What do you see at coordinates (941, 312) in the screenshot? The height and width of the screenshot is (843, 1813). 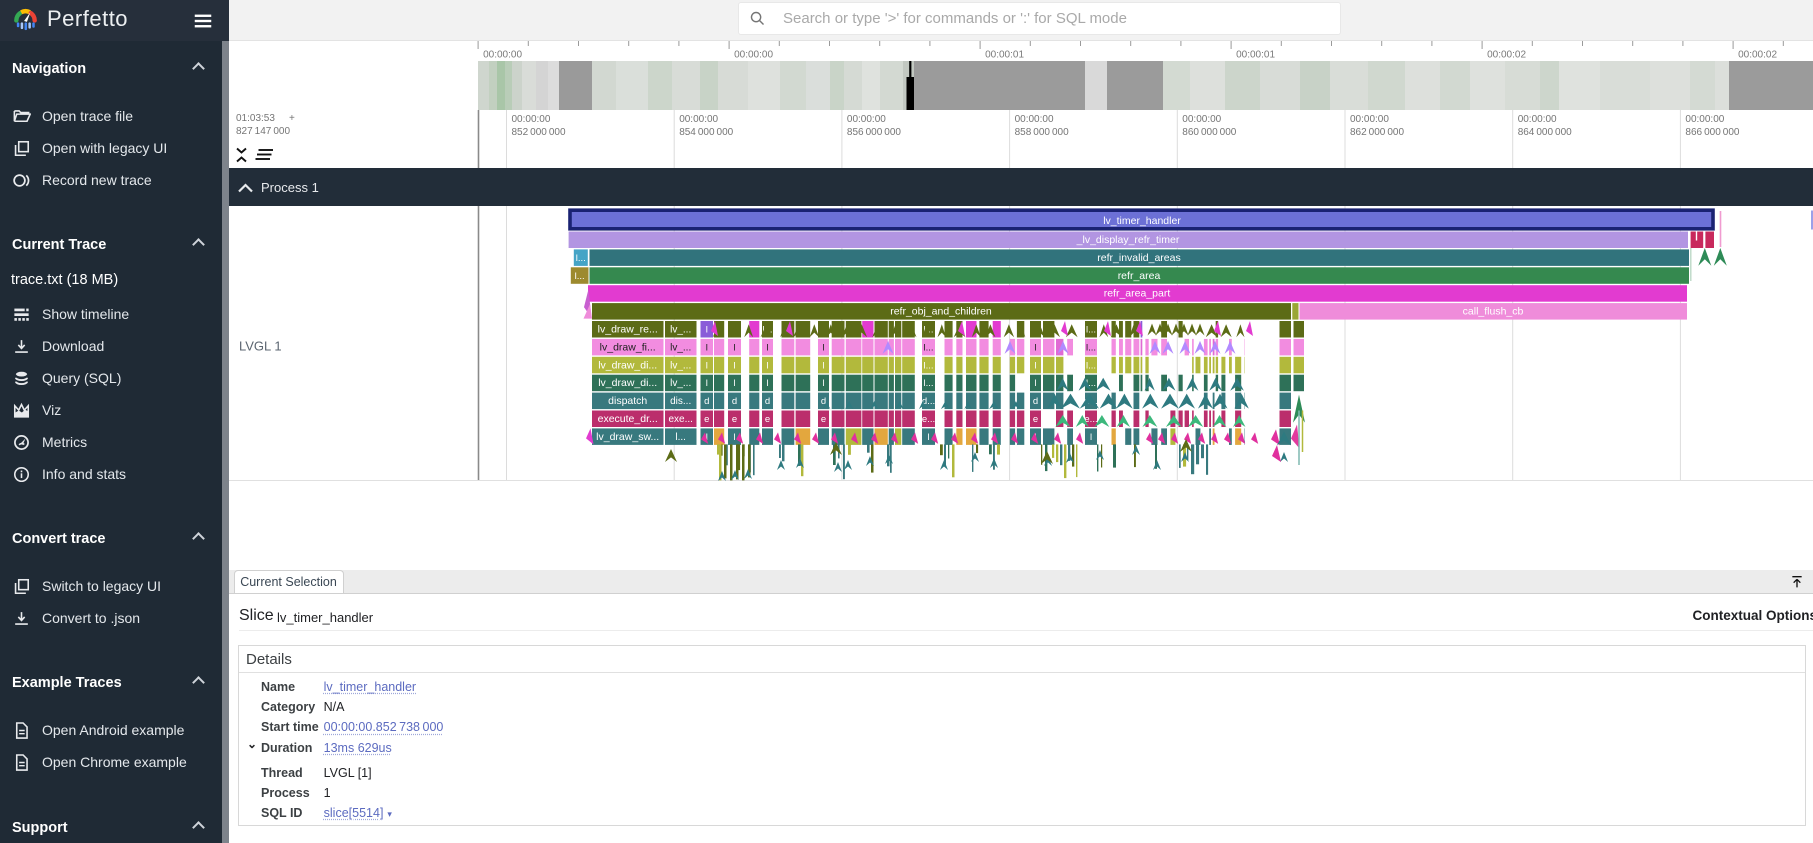 I see `svg-text: refr_obj_and_children` at bounding box center [941, 312].